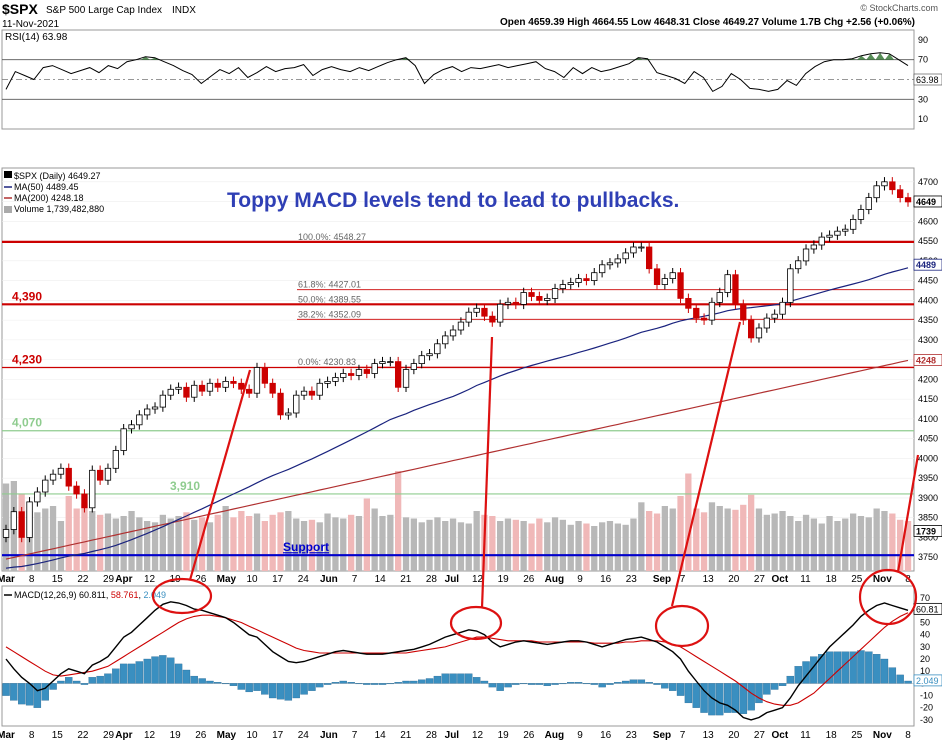 This screenshot has width=942, height=742. What do you see at coordinates (923, 119) in the screenshot?
I see `rsi-tick-label: 10` at bounding box center [923, 119].